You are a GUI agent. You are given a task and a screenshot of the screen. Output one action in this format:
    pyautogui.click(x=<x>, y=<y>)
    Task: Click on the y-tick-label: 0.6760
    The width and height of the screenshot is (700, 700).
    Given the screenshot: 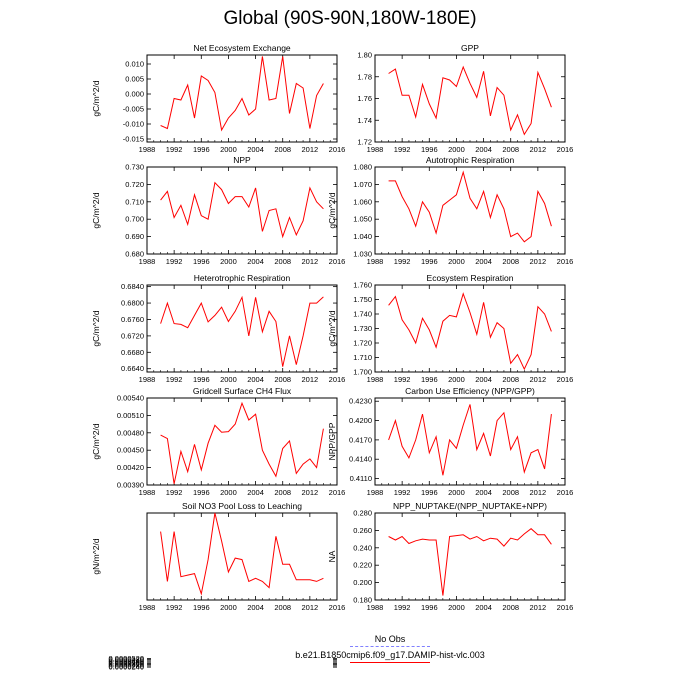 What is the action you would take?
    pyautogui.click(x=132, y=319)
    